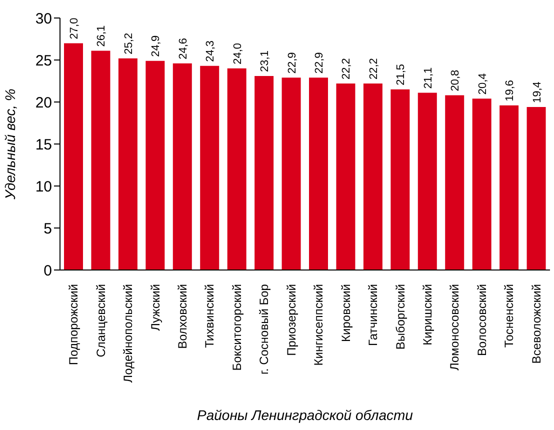  Describe the element at coordinates (128, 43) in the screenshot. I see `data-label: 25,2` at that location.